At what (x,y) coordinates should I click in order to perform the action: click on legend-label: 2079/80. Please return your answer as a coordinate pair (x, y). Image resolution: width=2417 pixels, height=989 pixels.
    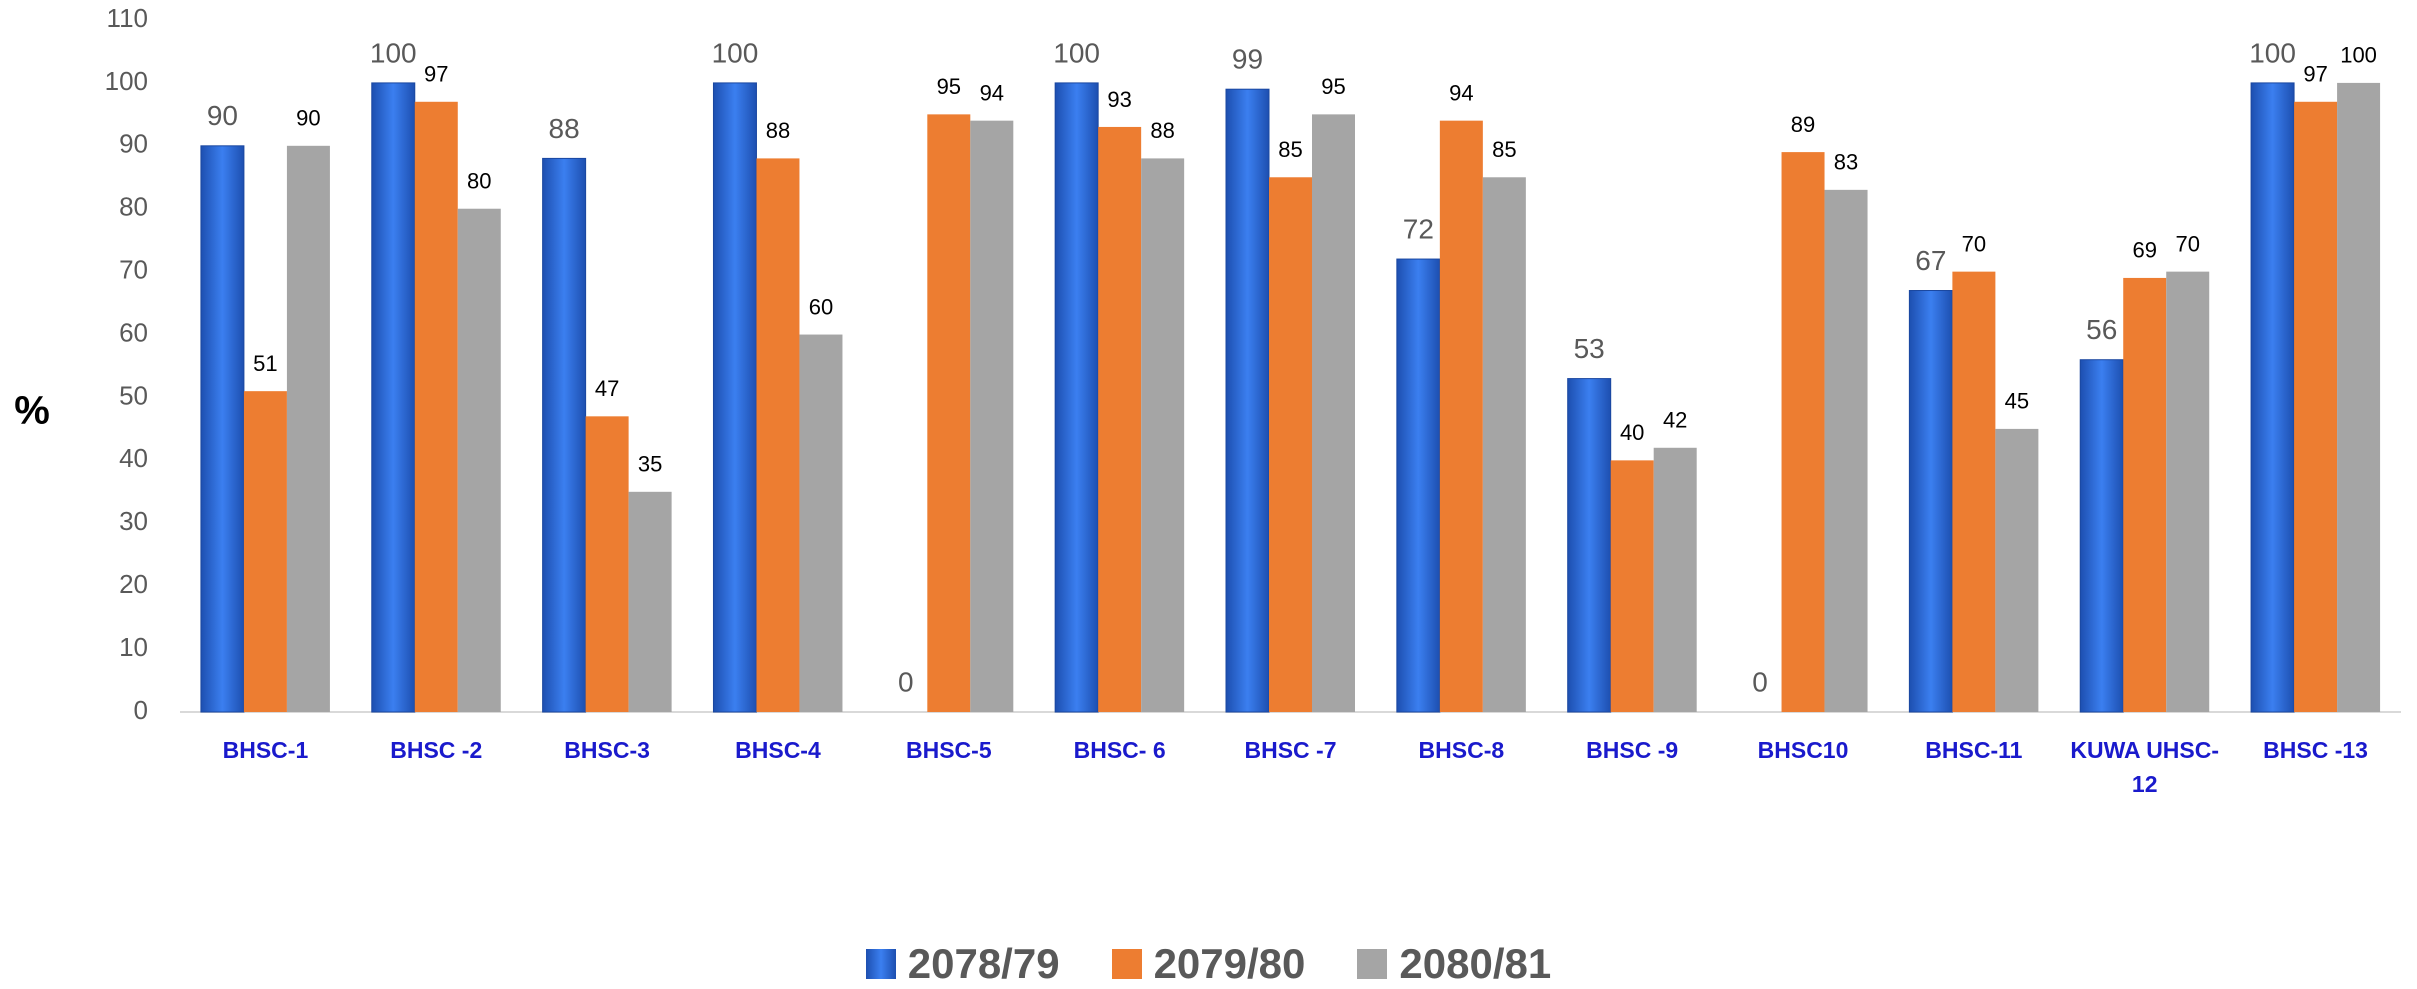
    Looking at the image, I should click on (1229, 963).